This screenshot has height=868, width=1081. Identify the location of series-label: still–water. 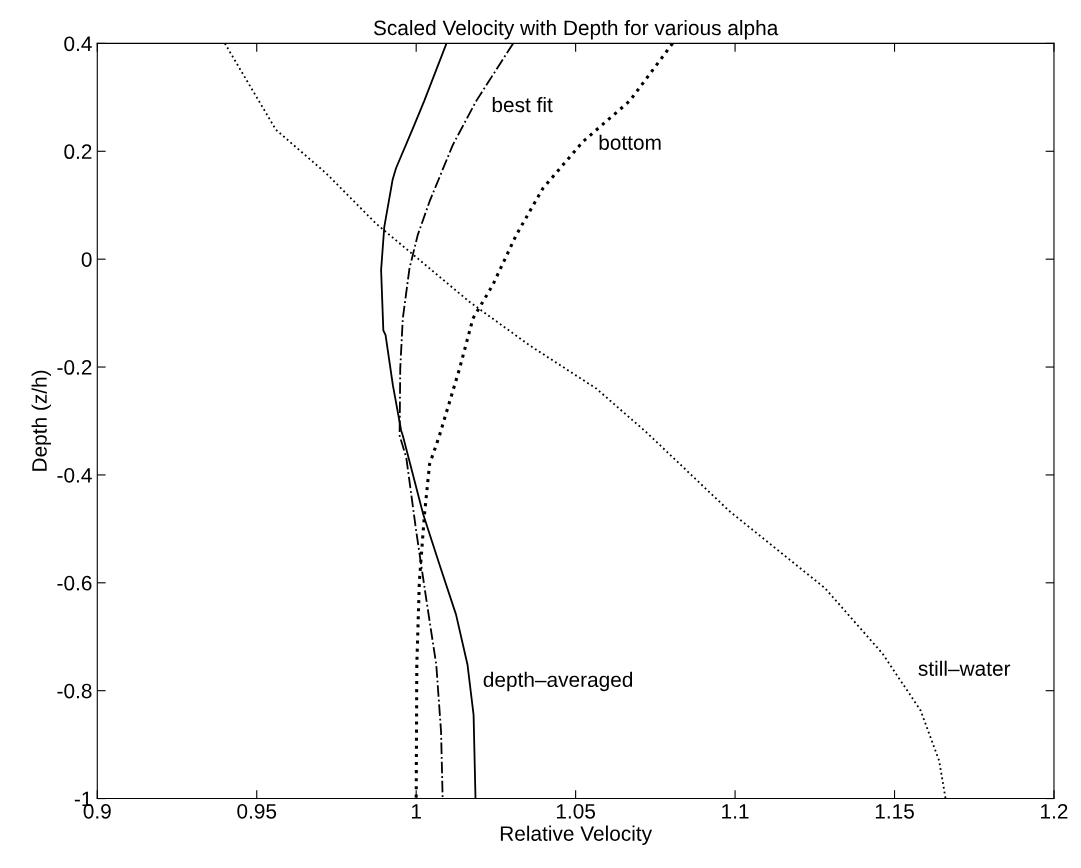
(964, 668).